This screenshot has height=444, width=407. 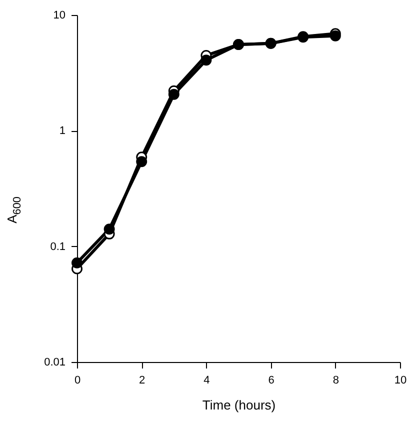 What do you see at coordinates (58, 246) in the screenshot?
I see `y-tick-label: 0.1` at bounding box center [58, 246].